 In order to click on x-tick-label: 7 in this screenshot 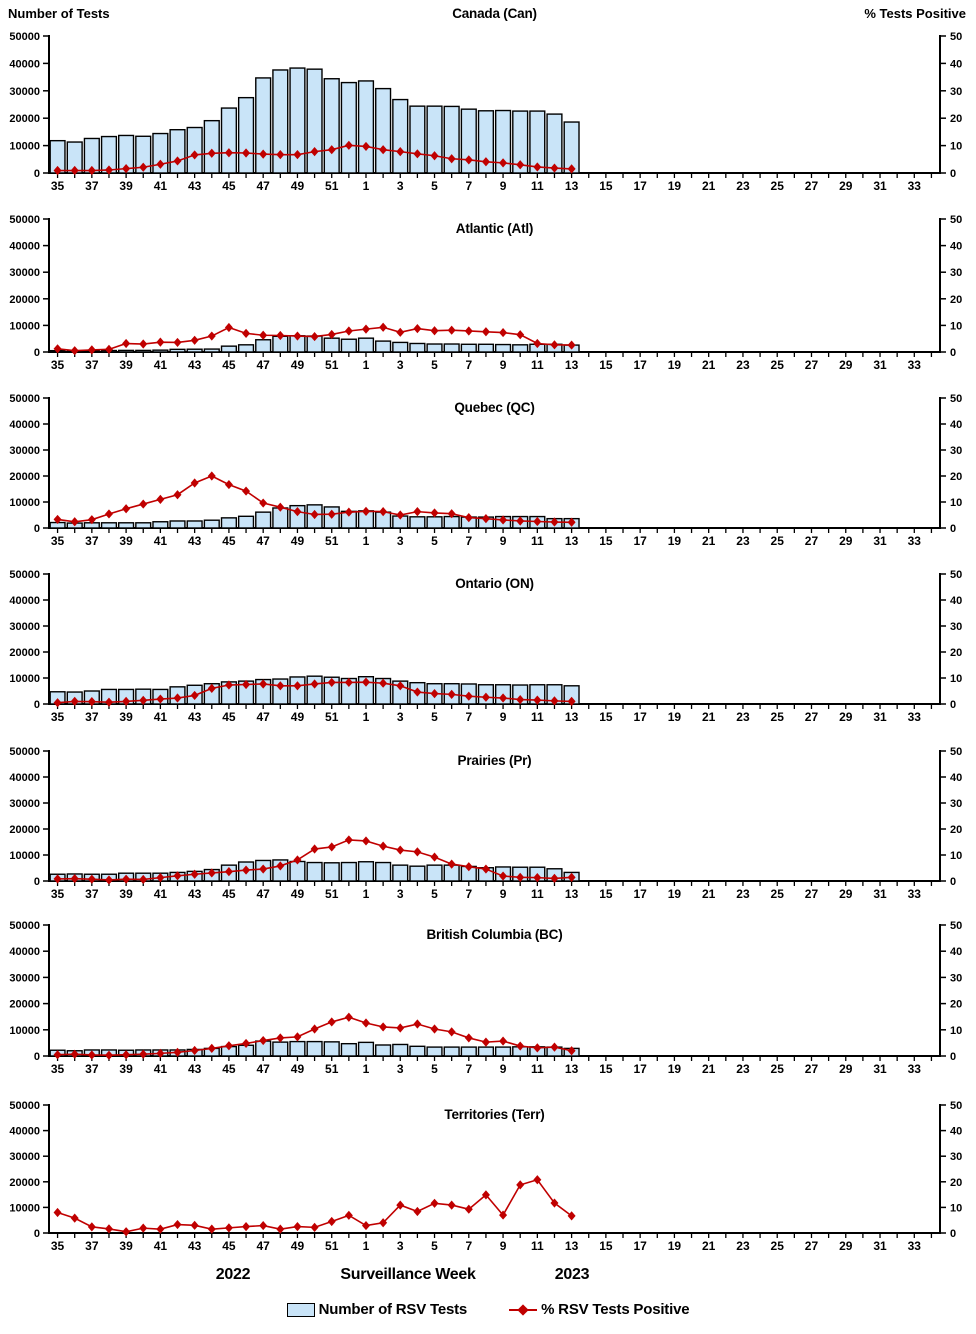, I will do `click(468, 717)`.